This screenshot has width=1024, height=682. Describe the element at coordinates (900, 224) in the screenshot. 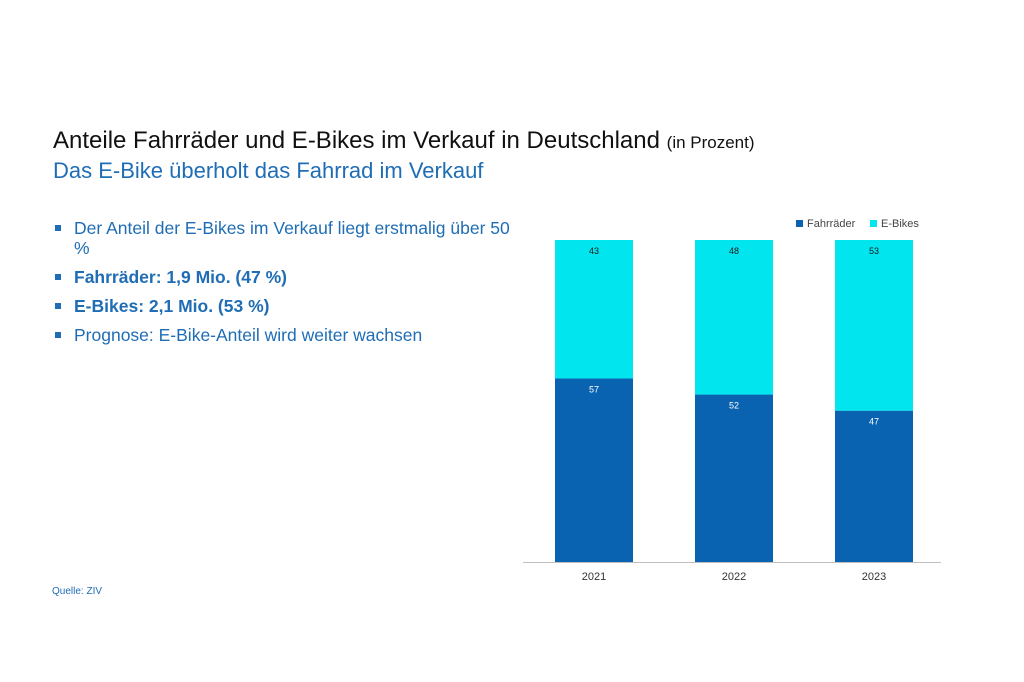

I see `legend-label: E-Bikes` at that location.